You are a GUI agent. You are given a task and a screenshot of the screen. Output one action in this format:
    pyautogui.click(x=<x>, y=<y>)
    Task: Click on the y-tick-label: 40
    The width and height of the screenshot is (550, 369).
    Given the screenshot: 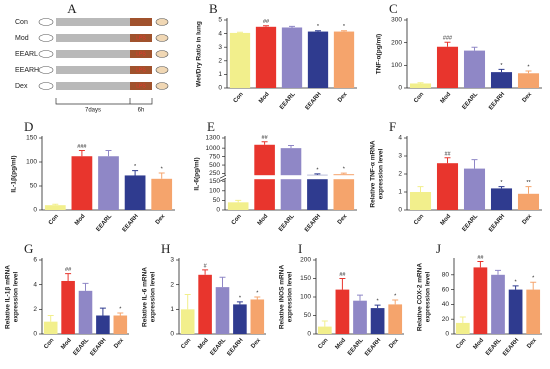 What is the action you would take?
    pyautogui.click(x=446, y=304)
    